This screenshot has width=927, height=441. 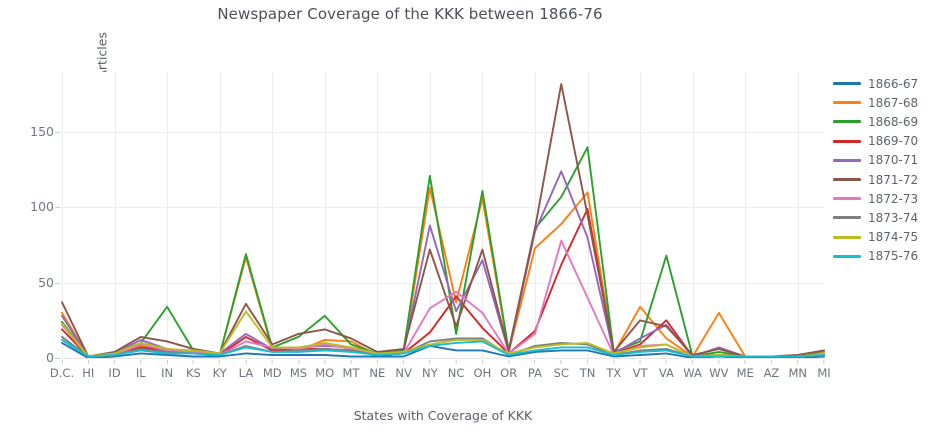 What do you see at coordinates (880, 198) in the screenshot?
I see `legend-item-1872-73: 1872-73` at bounding box center [880, 198].